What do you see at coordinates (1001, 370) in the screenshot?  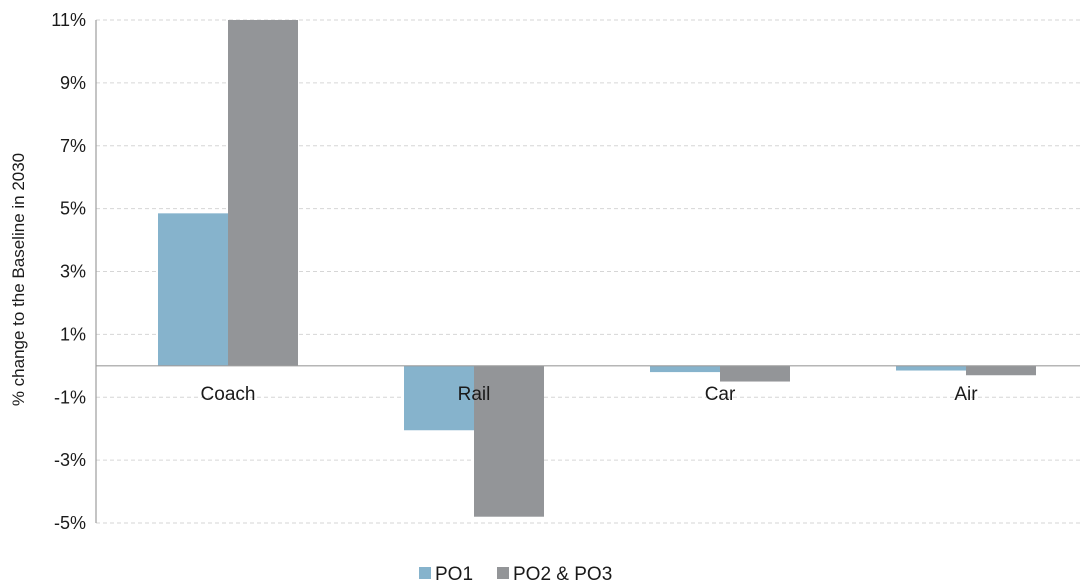 I see `bar-air-po2-po3` at bounding box center [1001, 370].